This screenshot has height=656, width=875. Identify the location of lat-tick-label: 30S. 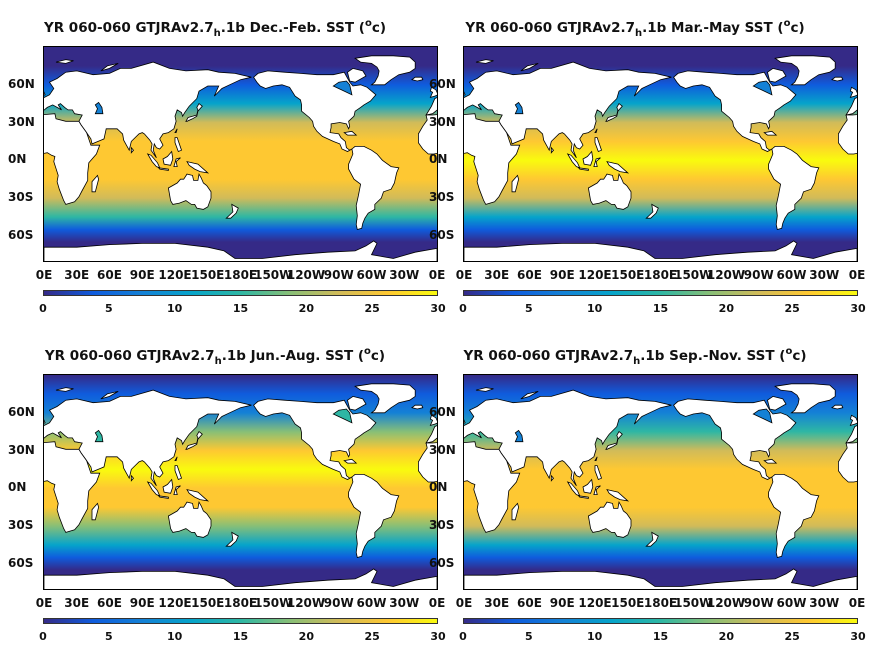
(442, 525).